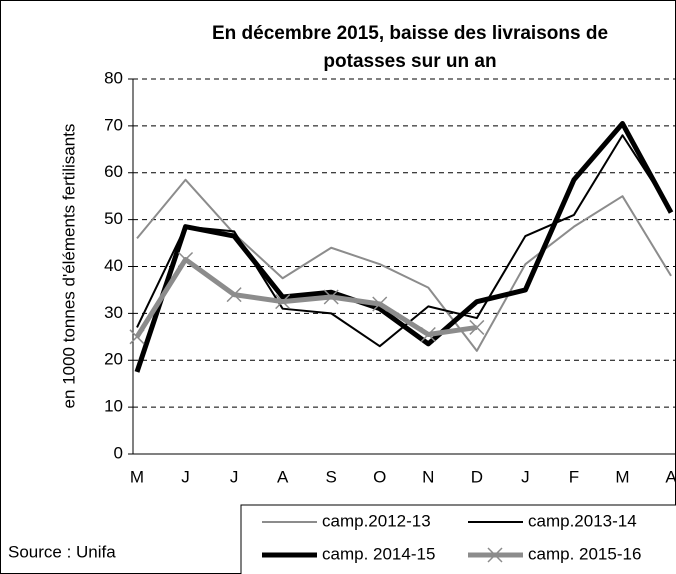 This screenshot has width=676, height=574. What do you see at coordinates (113, 77) in the screenshot?
I see `y-tick-label: 80` at bounding box center [113, 77].